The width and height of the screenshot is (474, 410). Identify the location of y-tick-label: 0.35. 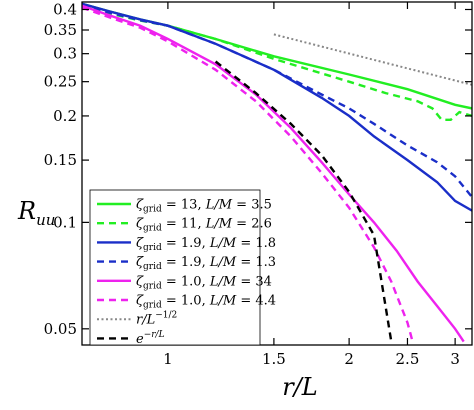
(60, 30).